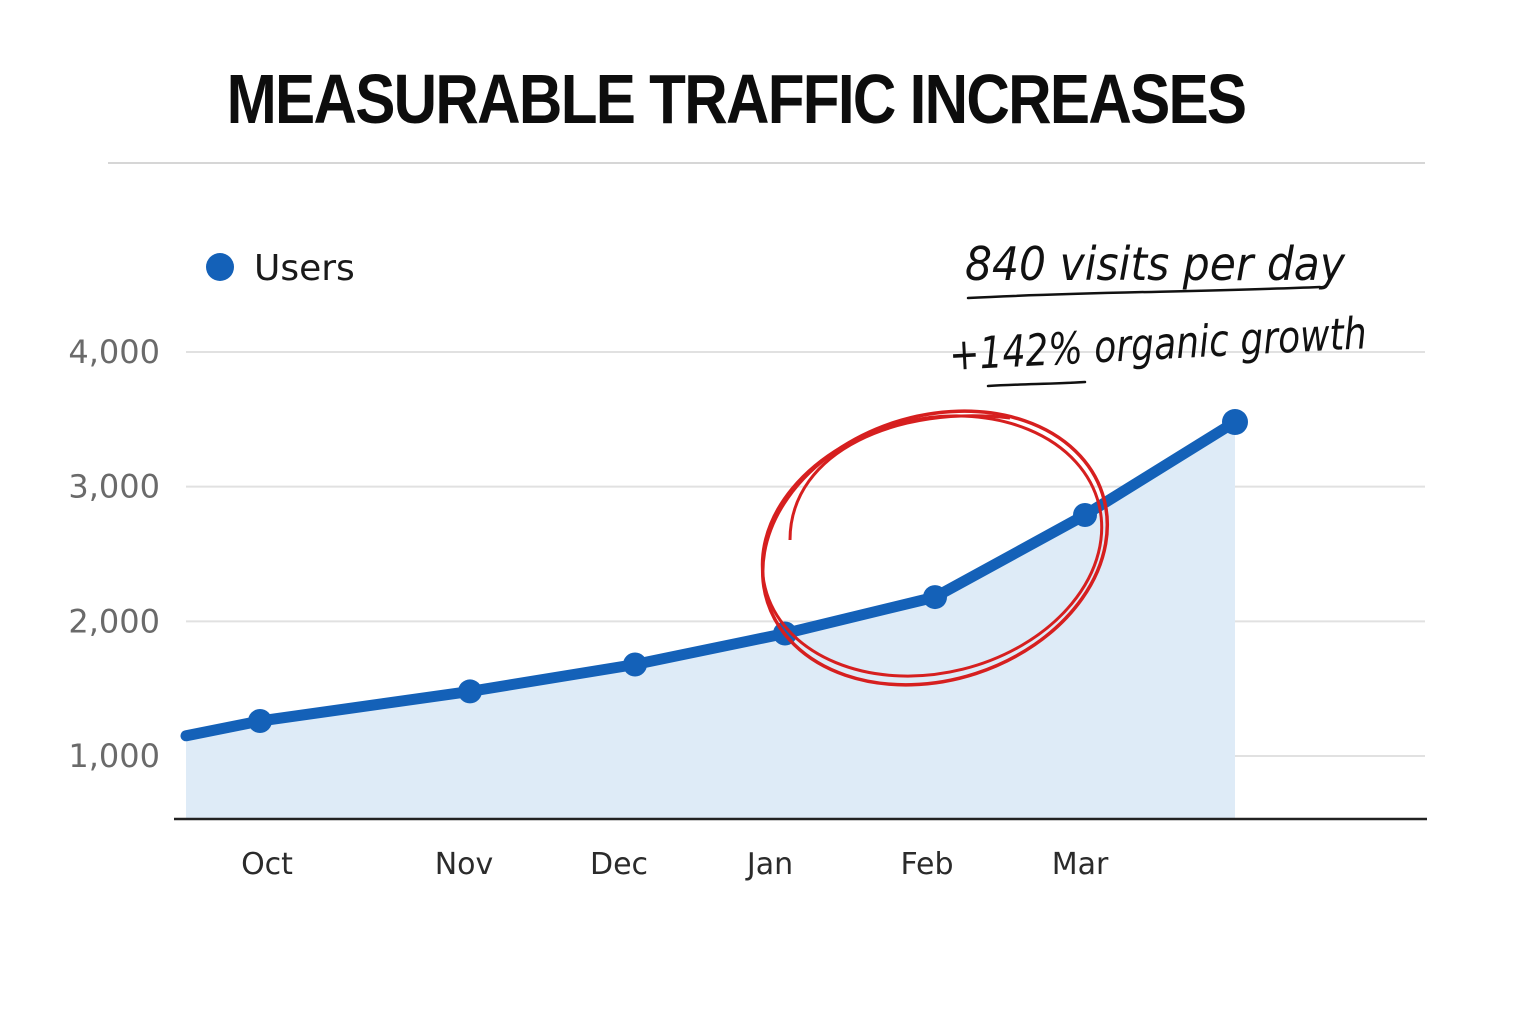  Describe the element at coordinates (769, 864) in the screenshot. I see `x-tick-label: Jan` at that location.